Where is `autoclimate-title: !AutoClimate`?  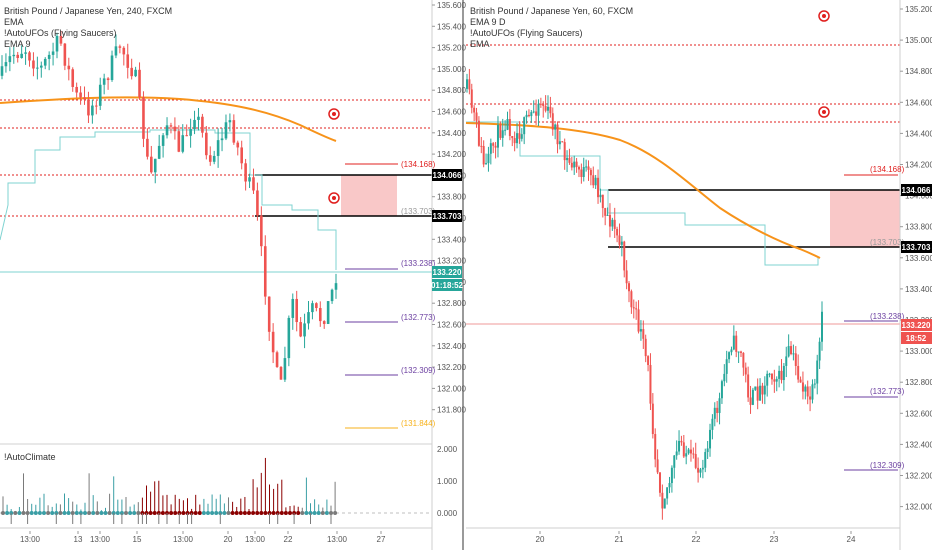 autoclimate-title: !AutoClimate is located at coordinates (30, 457).